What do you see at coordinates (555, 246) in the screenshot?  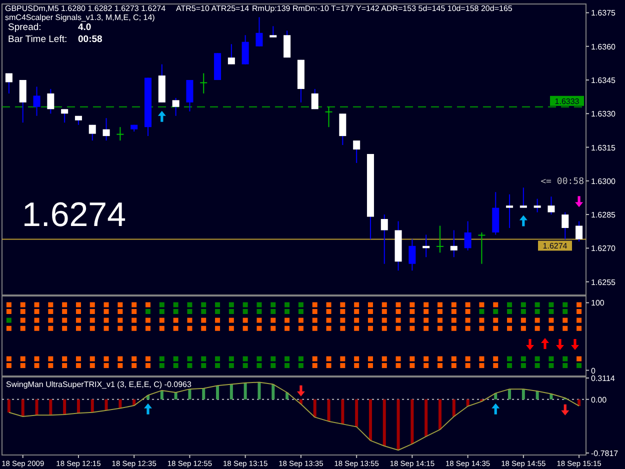 I see `ref-line-label: 1.6274` at bounding box center [555, 246].